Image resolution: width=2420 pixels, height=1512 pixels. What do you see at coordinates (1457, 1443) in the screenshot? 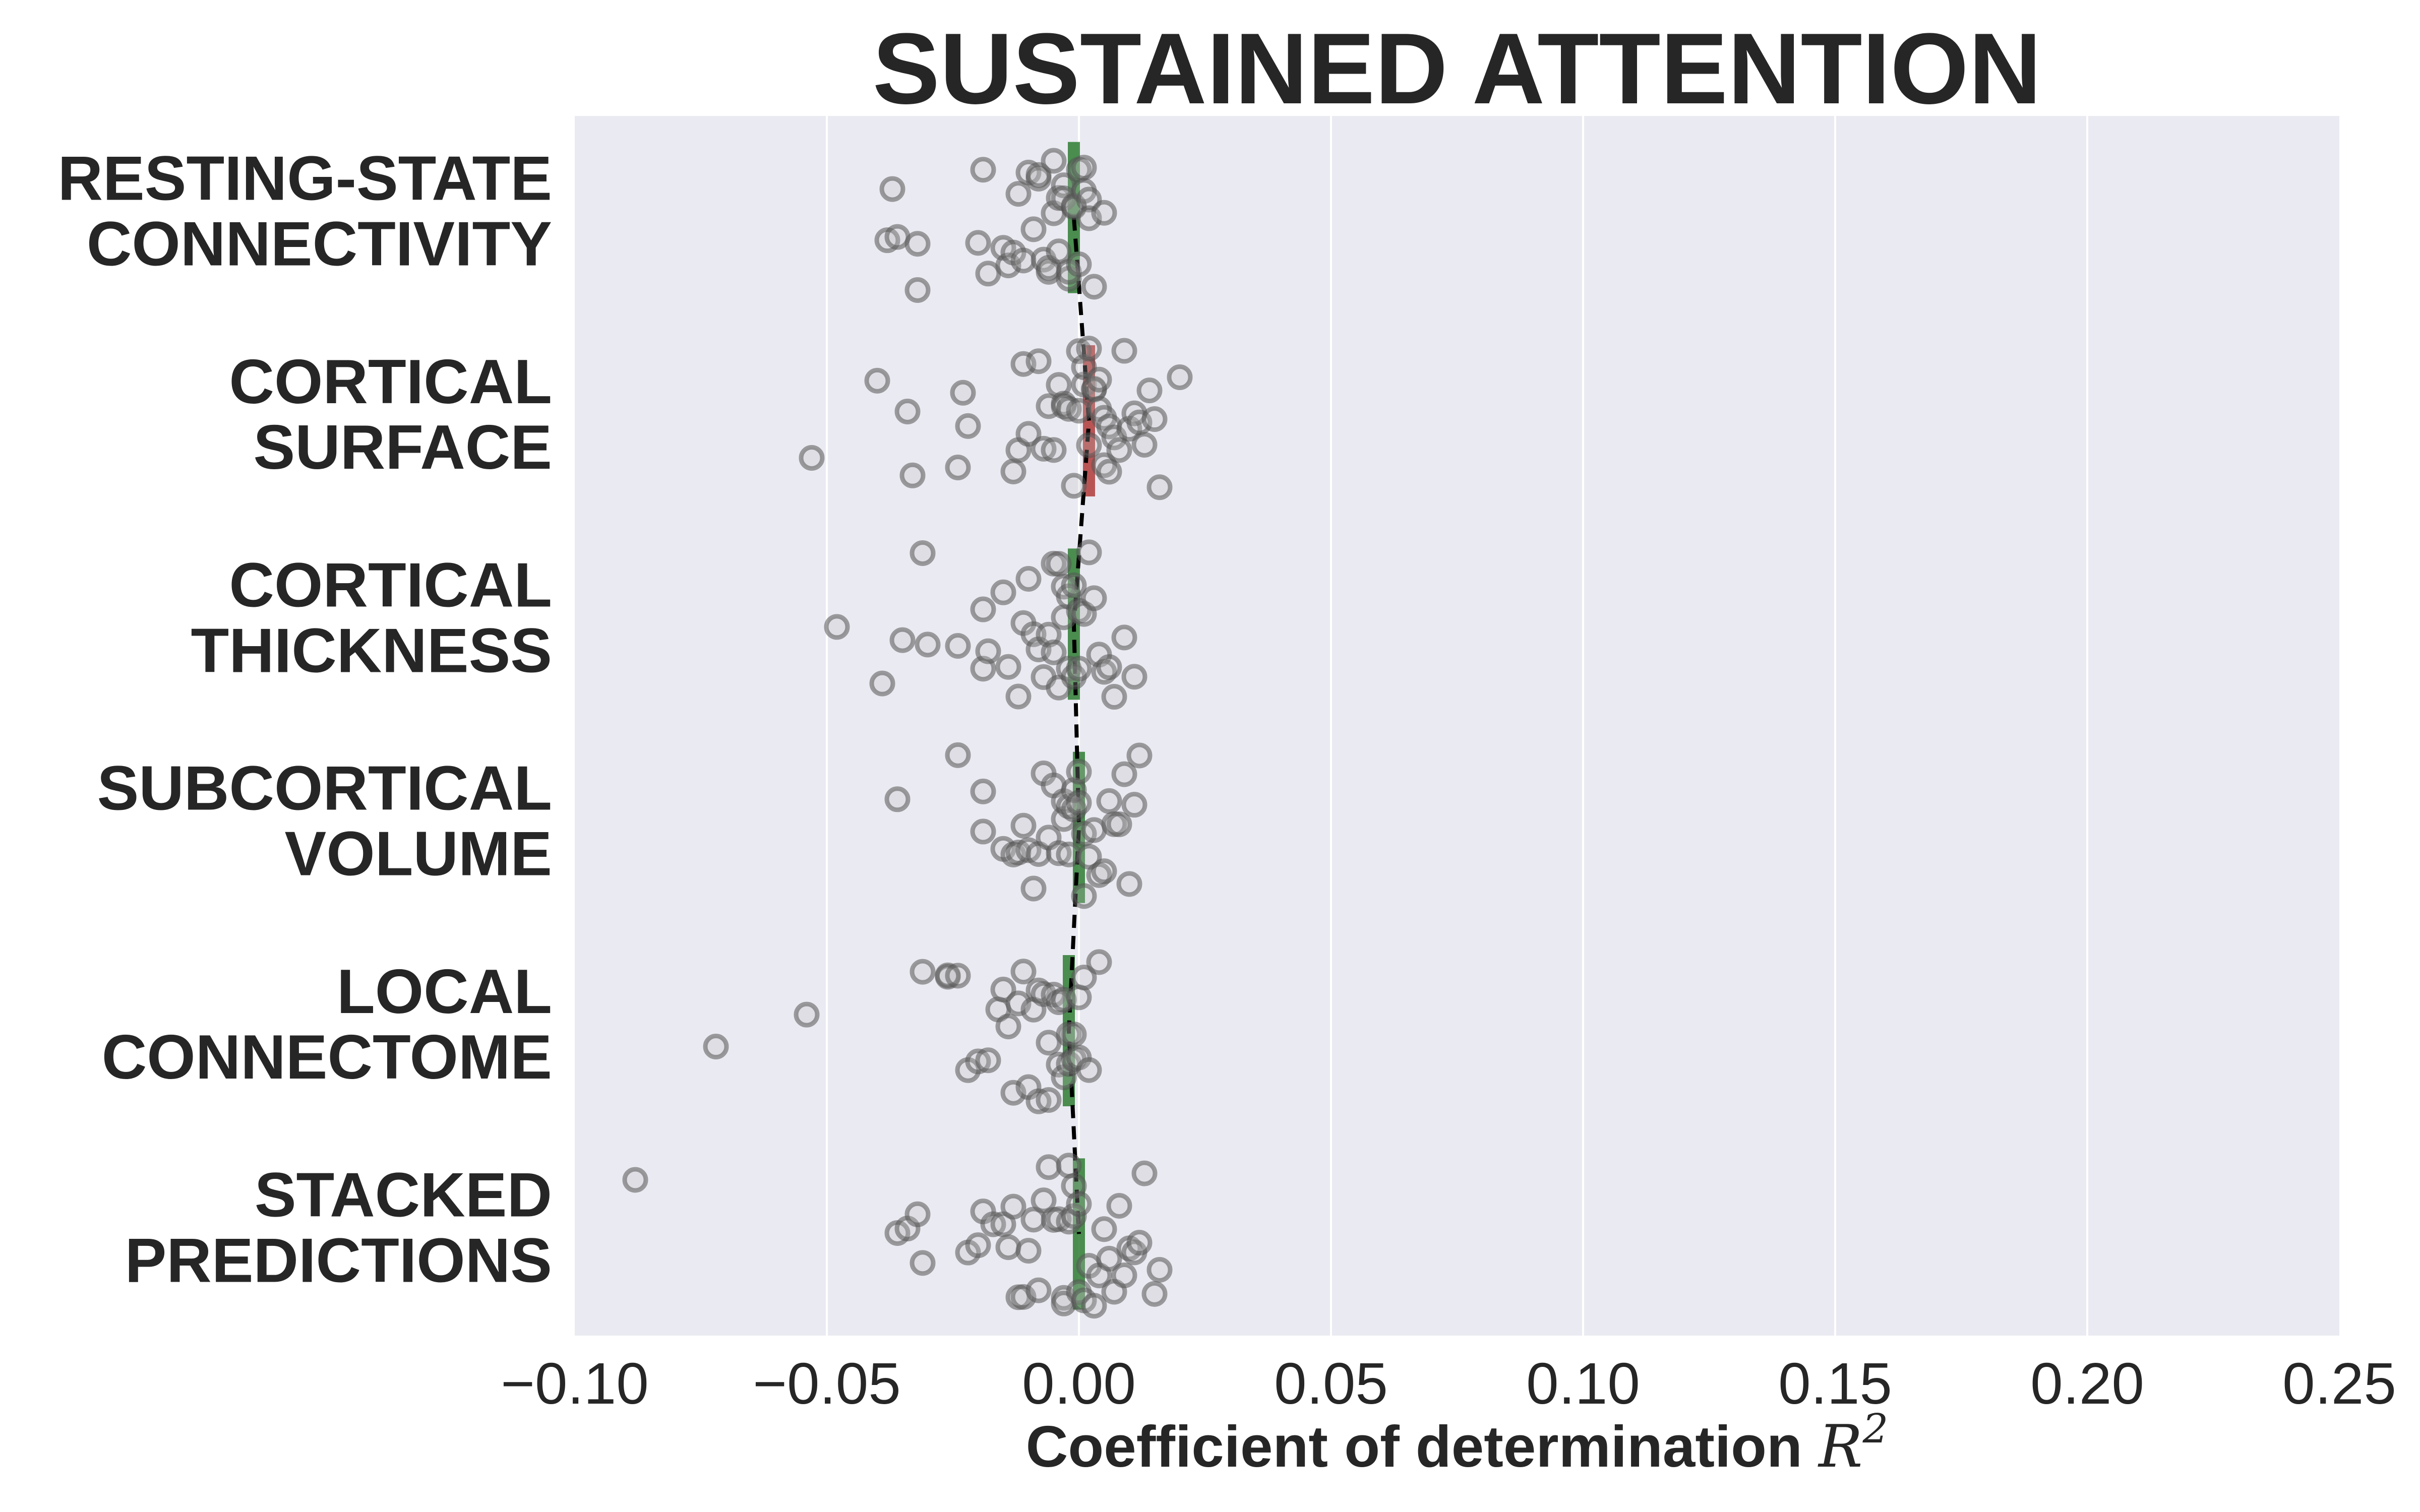
I see `x-axis-label: Coefficient of determination R2` at bounding box center [1457, 1443].